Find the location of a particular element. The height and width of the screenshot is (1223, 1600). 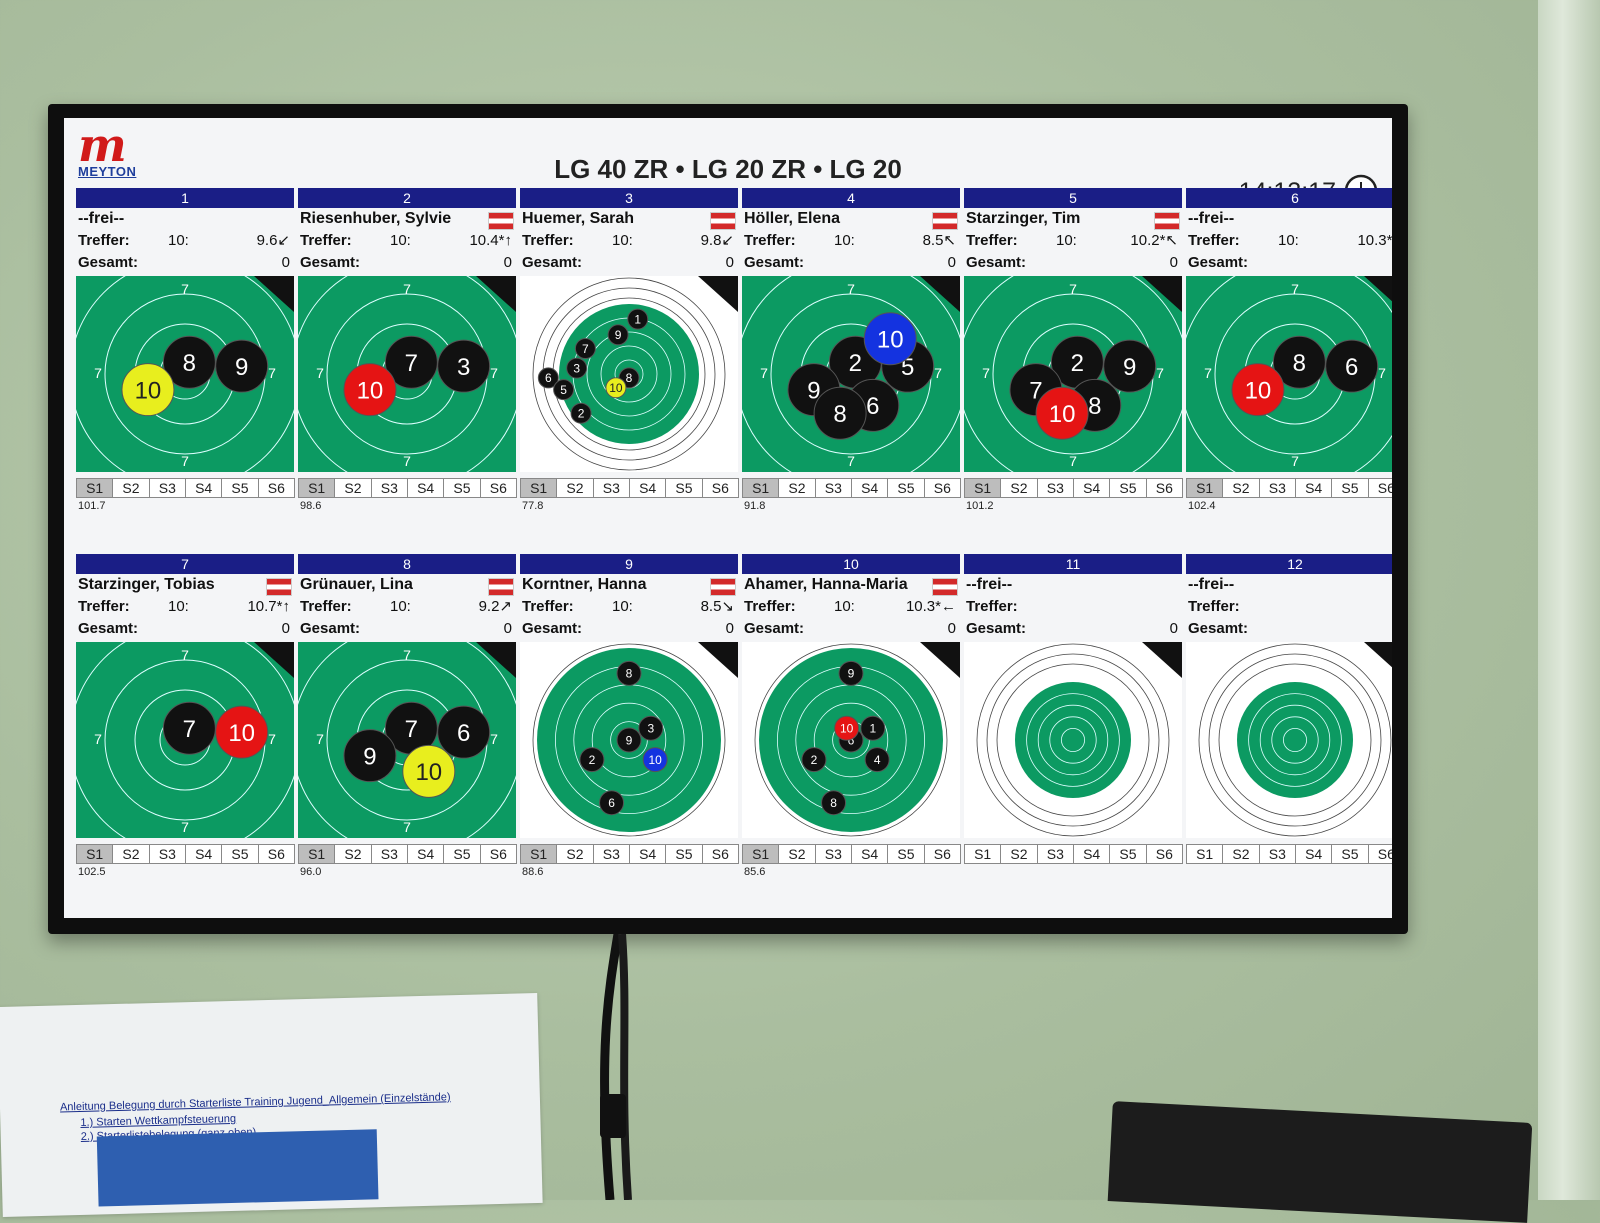

shot-value: 6 is located at coordinates (463, 733).